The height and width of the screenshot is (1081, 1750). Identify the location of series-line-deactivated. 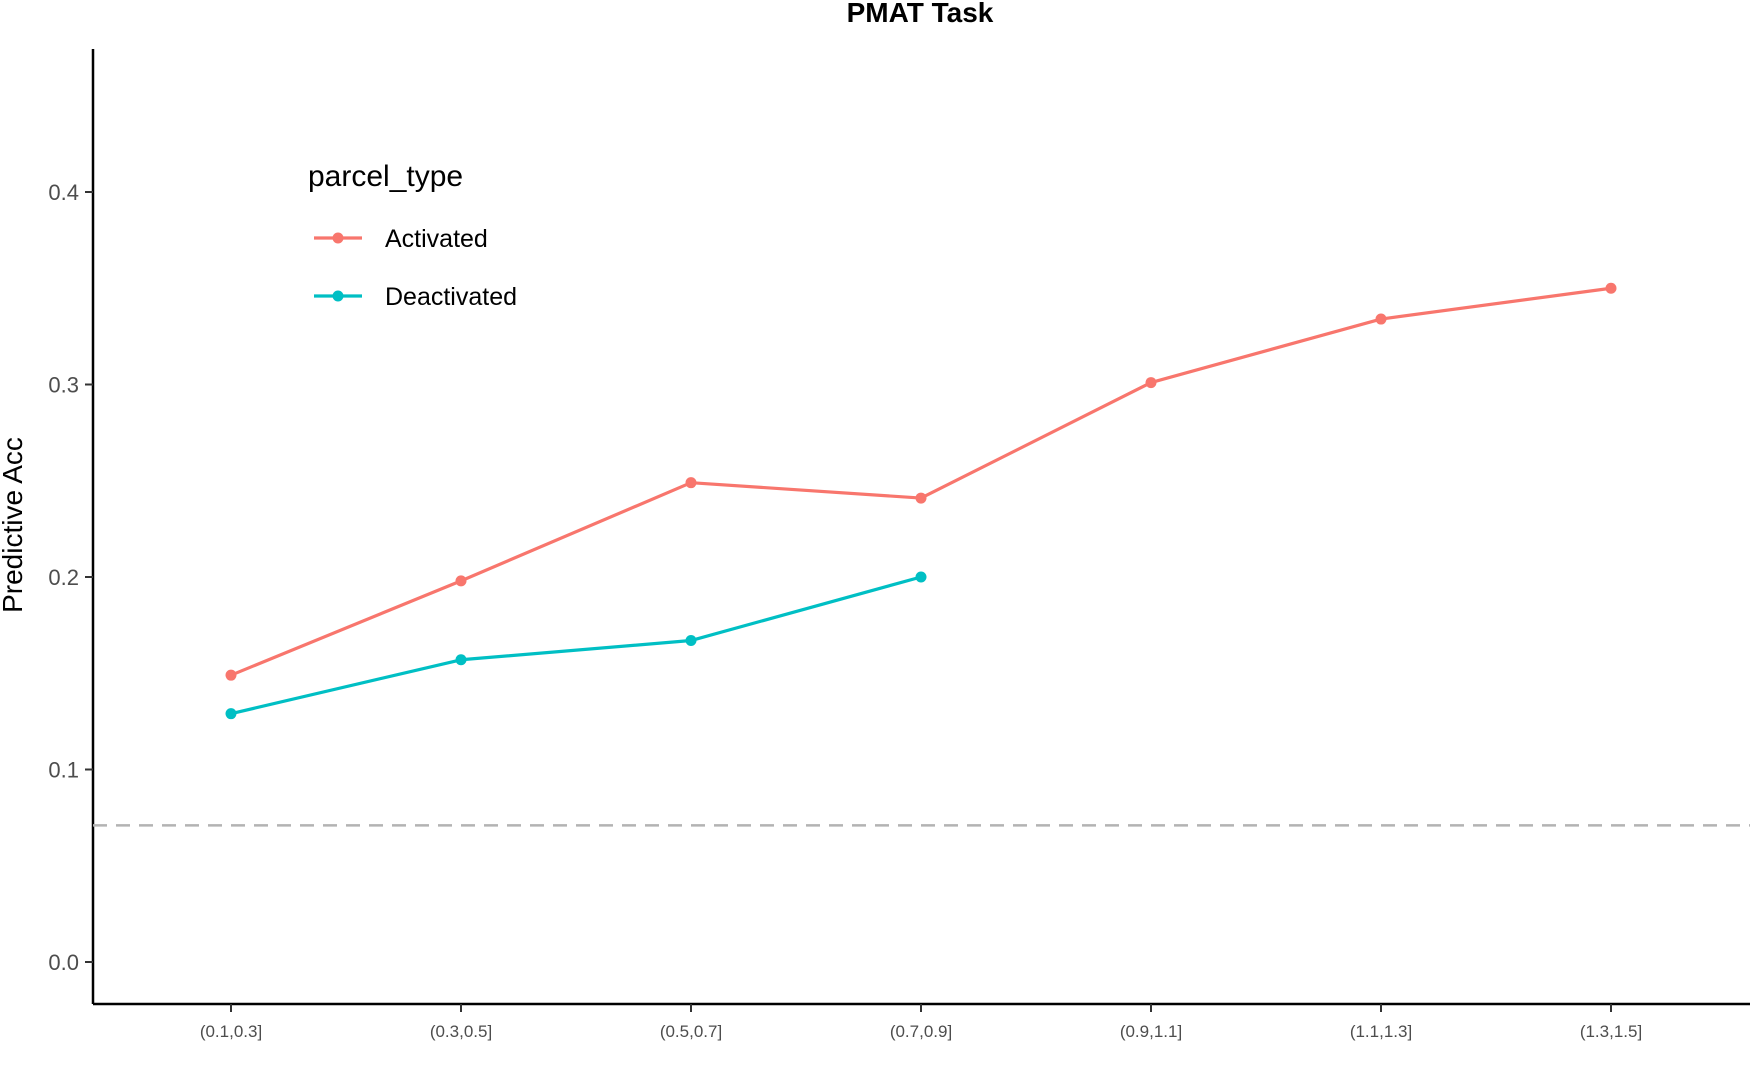
(576, 645).